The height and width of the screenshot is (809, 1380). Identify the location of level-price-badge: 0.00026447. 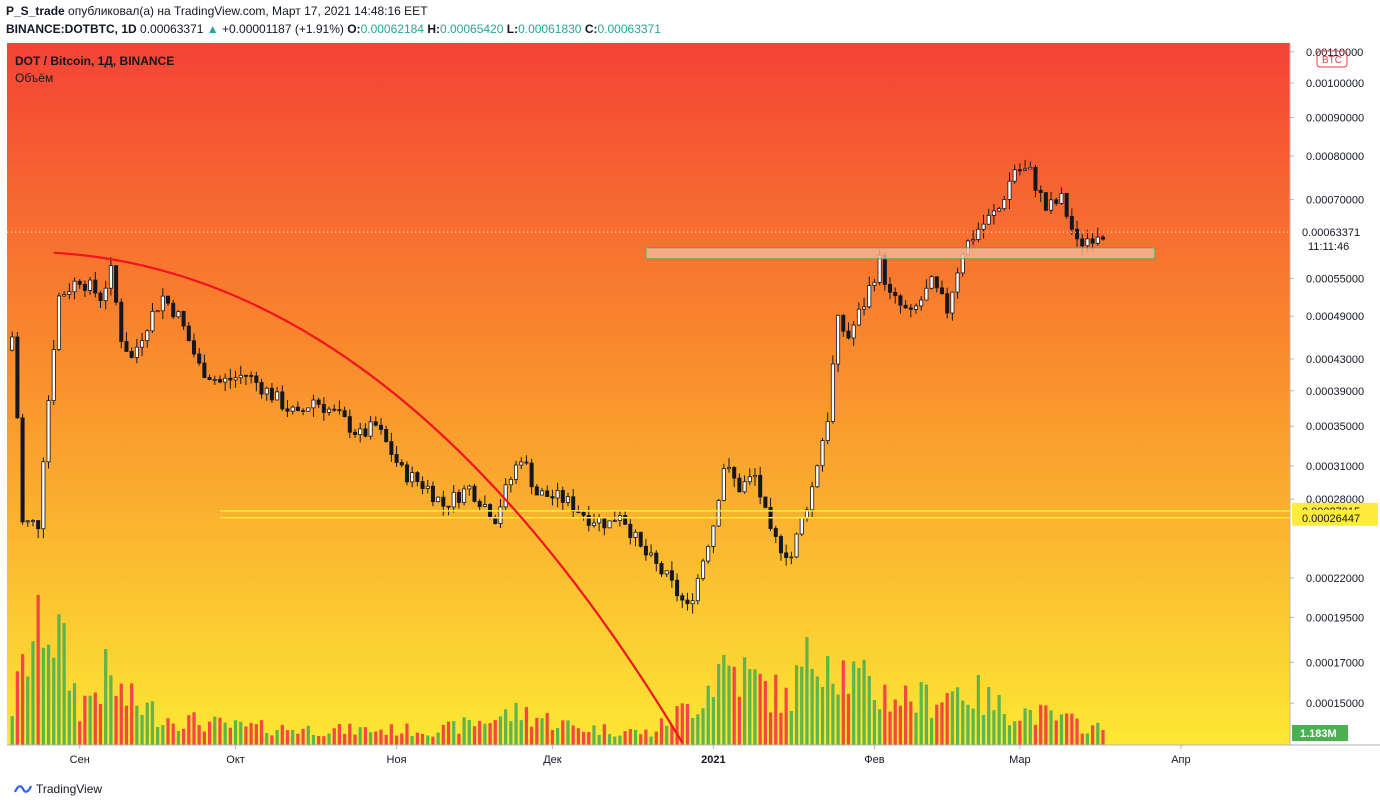
(1335, 517).